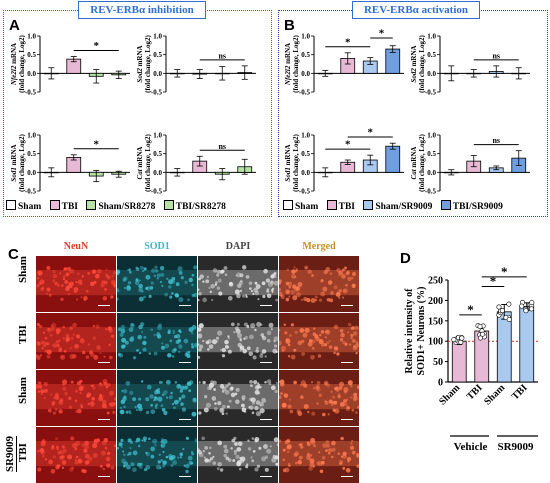  Describe the element at coordinates (418, 162) in the screenshot. I see `b-cat-ylabel: Cat mRNA(fold change, Log2)` at that location.